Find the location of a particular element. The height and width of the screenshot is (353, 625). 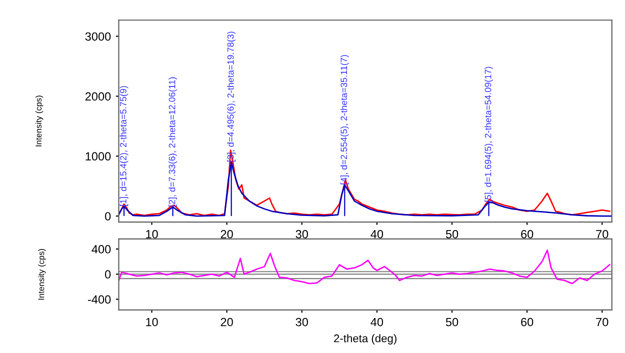

annotation: [2], d=7.33(6), 2-theta=12.06(11) is located at coordinates (172, 141).